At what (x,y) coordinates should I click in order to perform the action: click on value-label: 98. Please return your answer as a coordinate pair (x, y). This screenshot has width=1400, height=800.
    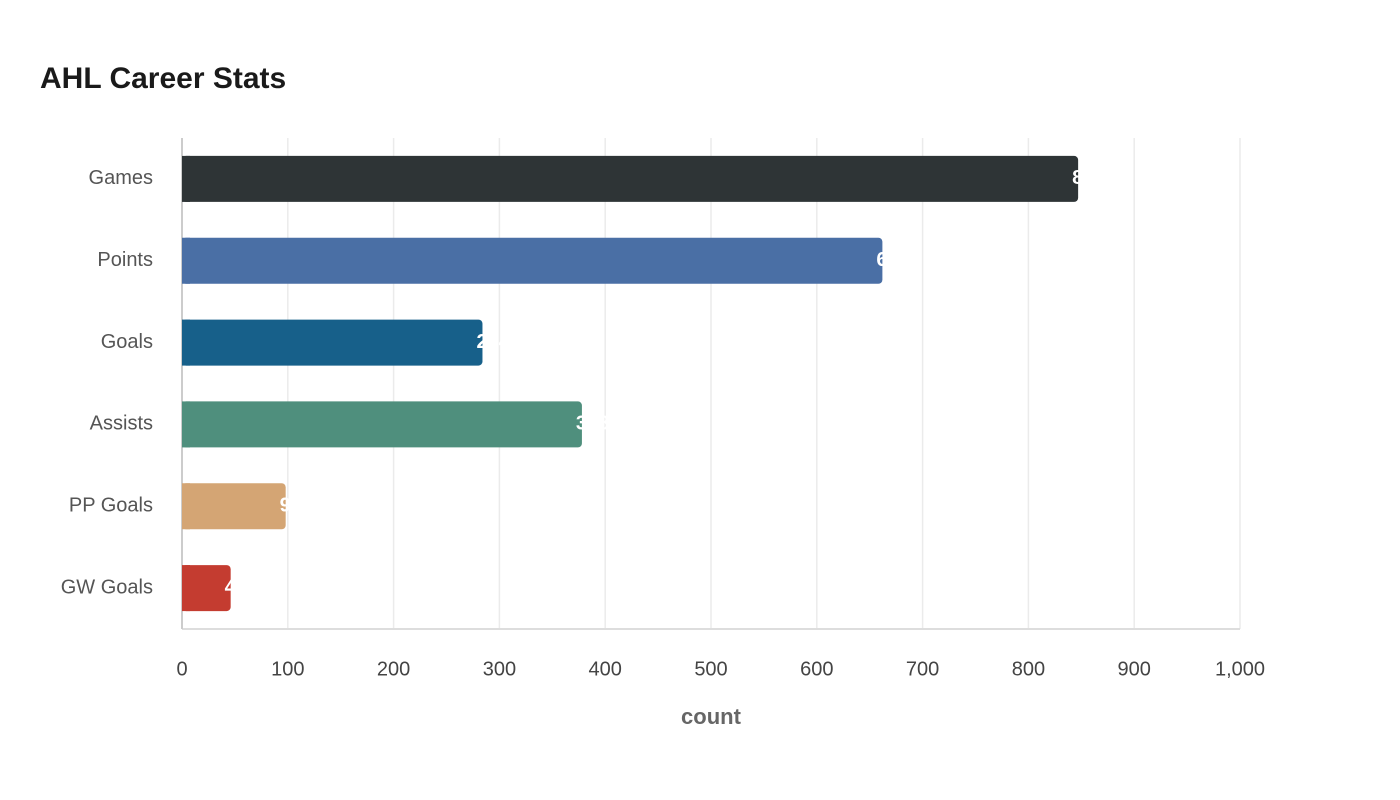
    Looking at the image, I should click on (291, 506).